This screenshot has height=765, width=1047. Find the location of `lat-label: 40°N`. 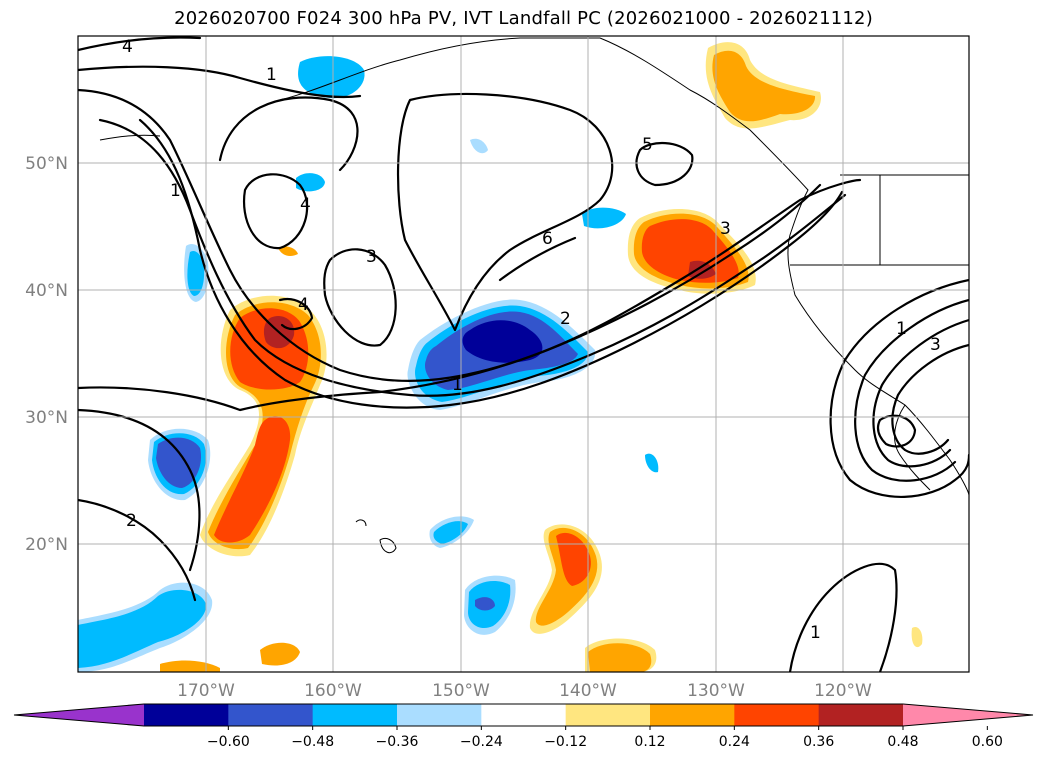

lat-label: 40°N is located at coordinates (46, 291).